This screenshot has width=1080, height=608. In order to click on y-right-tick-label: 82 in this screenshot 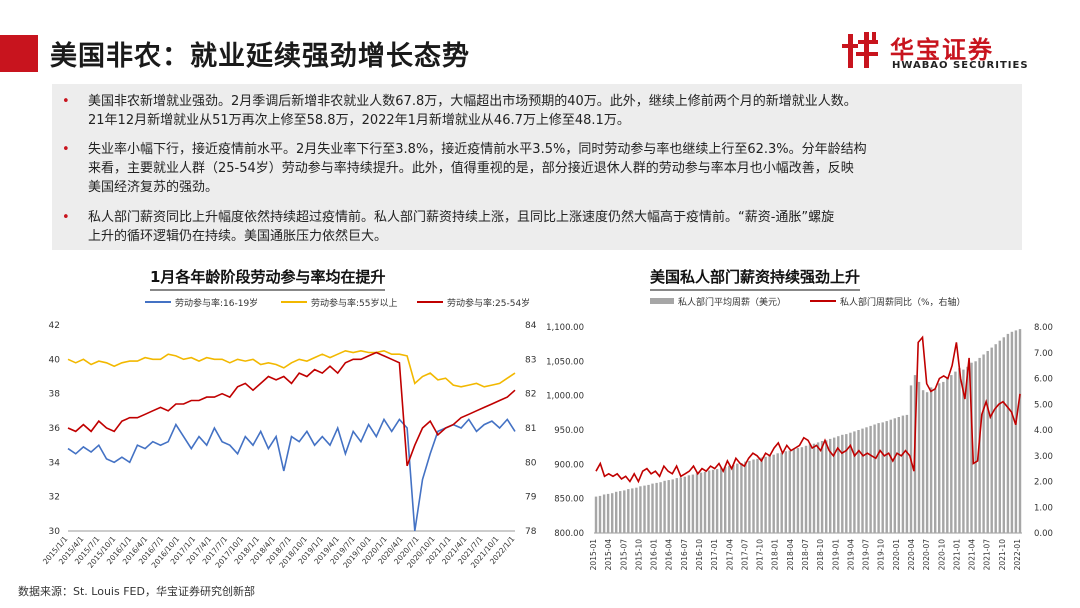, I will do `click(530, 395)`.